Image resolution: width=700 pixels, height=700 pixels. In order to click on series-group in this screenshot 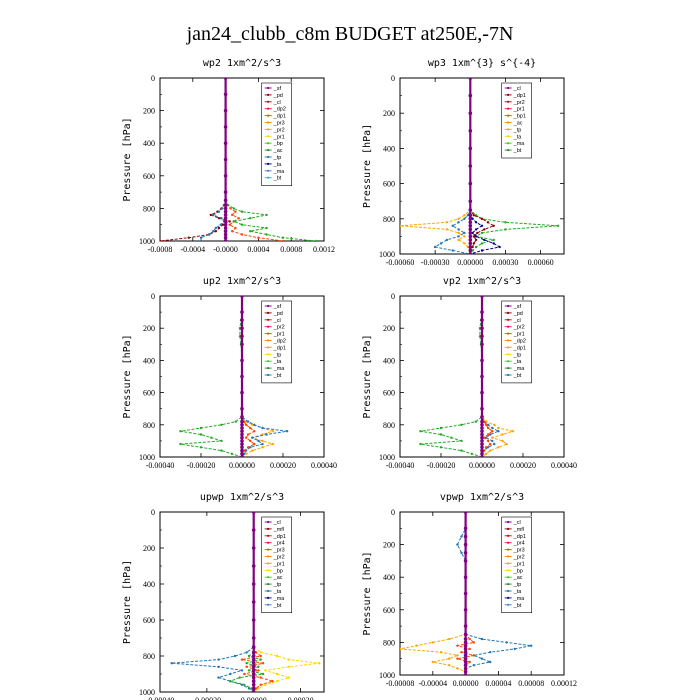, I will do `click(234, 376)`.